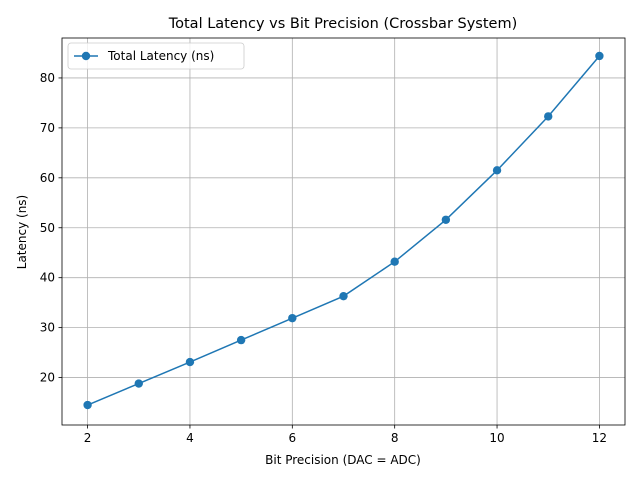 The width and height of the screenshot is (640, 480). Describe the element at coordinates (47, 328) in the screenshot. I see `y-tick-label: 30` at that location.